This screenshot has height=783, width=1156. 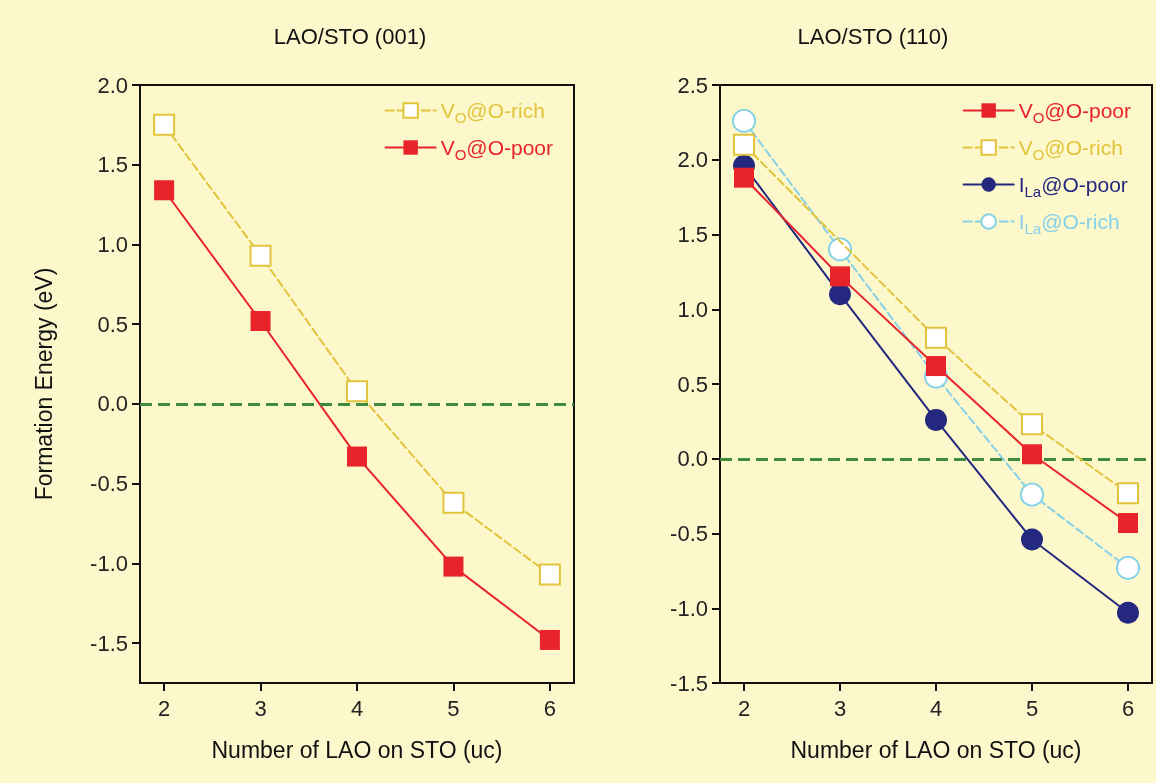 I want to click on chart-title: LAO/STO (001), so click(x=350, y=36).